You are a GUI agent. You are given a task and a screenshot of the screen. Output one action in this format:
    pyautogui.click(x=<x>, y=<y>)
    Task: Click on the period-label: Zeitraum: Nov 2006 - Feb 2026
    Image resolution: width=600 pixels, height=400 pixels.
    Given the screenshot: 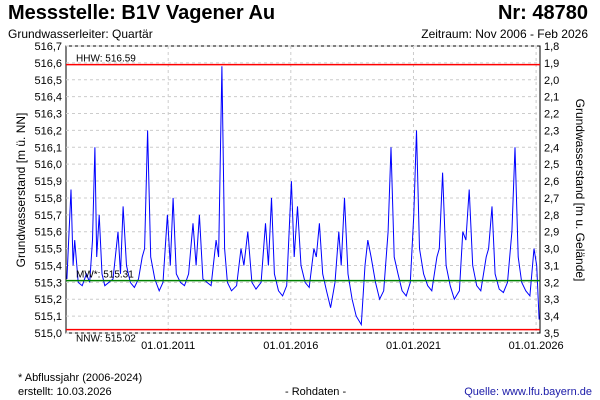 What is the action you would take?
    pyautogui.click(x=504, y=34)
    